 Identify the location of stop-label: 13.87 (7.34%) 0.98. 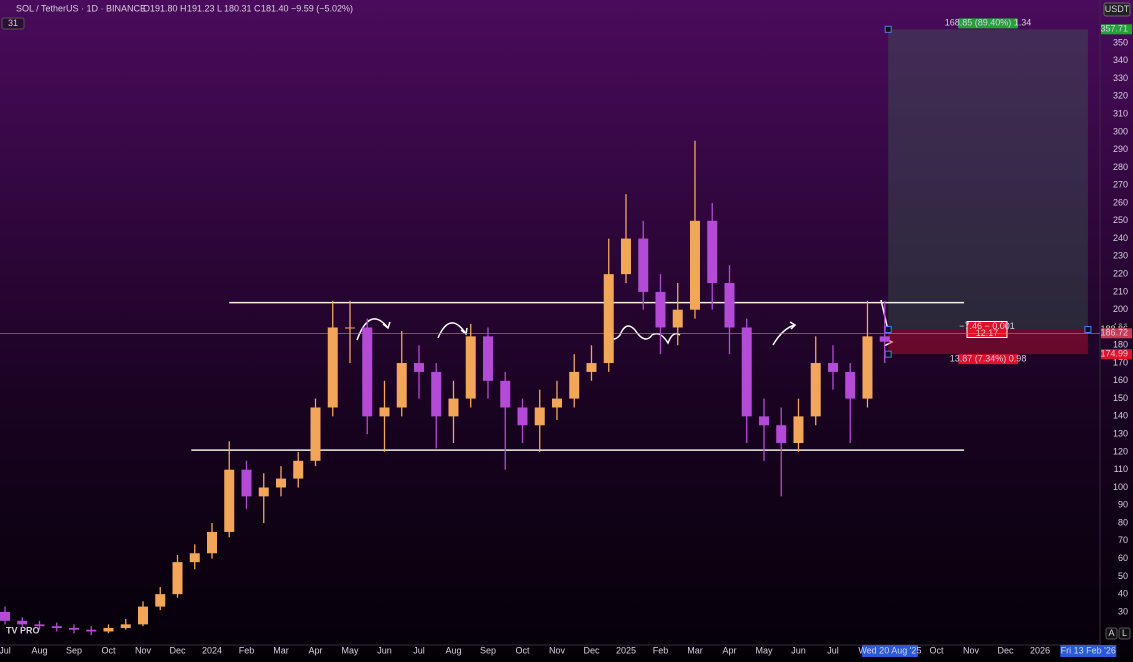
(988, 359).